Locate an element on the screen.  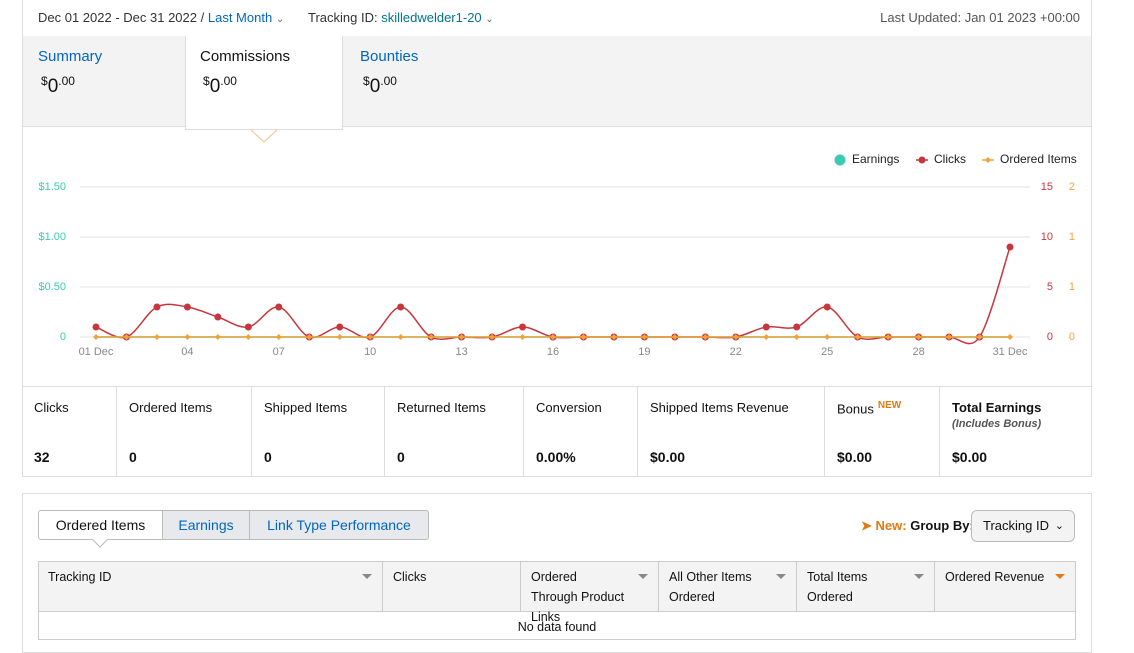
column-label: Ordered Through Product Links is located at coordinates (578, 597).